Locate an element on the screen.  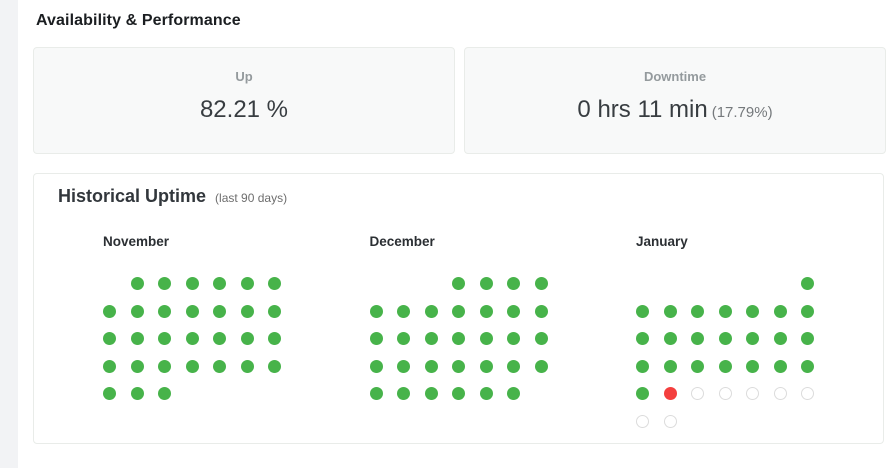
historical-uptime-subtitle: (last 90 days) is located at coordinates (251, 198).